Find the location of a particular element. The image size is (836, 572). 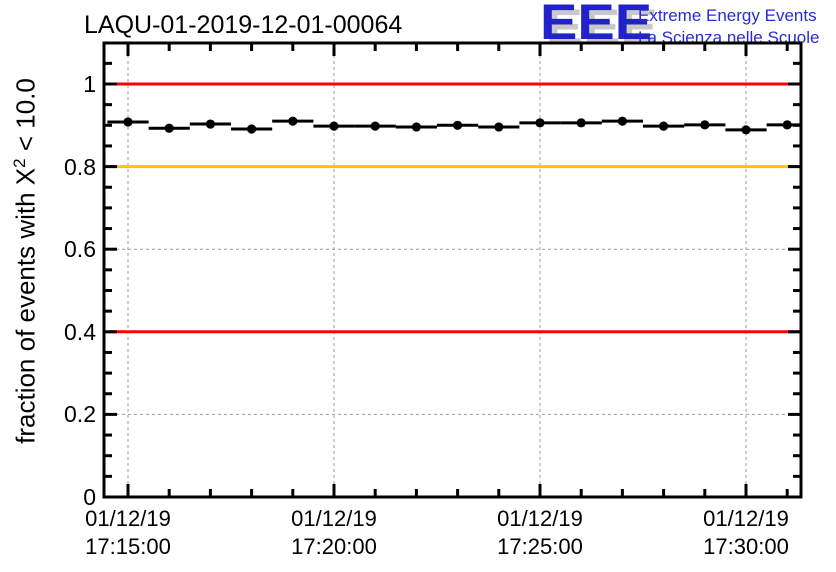

y-tick-label: 0.6 is located at coordinates (80, 249).